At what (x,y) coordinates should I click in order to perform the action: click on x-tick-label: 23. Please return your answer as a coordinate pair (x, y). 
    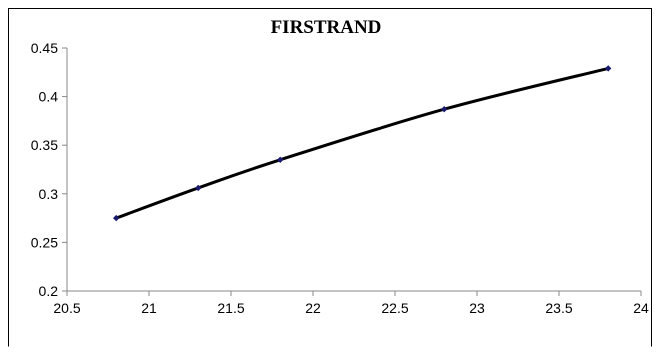
    Looking at the image, I should click on (477, 308).